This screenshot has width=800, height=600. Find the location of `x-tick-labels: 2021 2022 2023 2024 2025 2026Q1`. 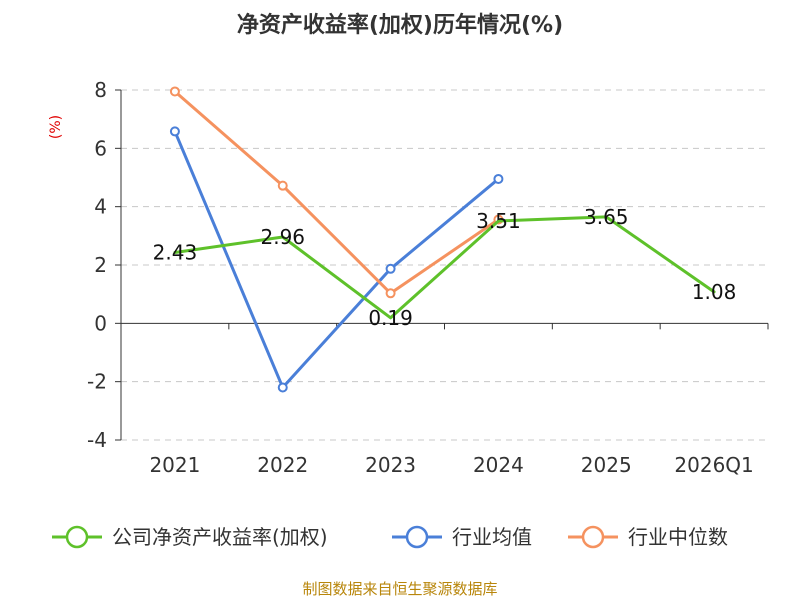

x-tick-labels: 2021 2022 2023 2024 2025 2026Q1 is located at coordinates (451, 465).